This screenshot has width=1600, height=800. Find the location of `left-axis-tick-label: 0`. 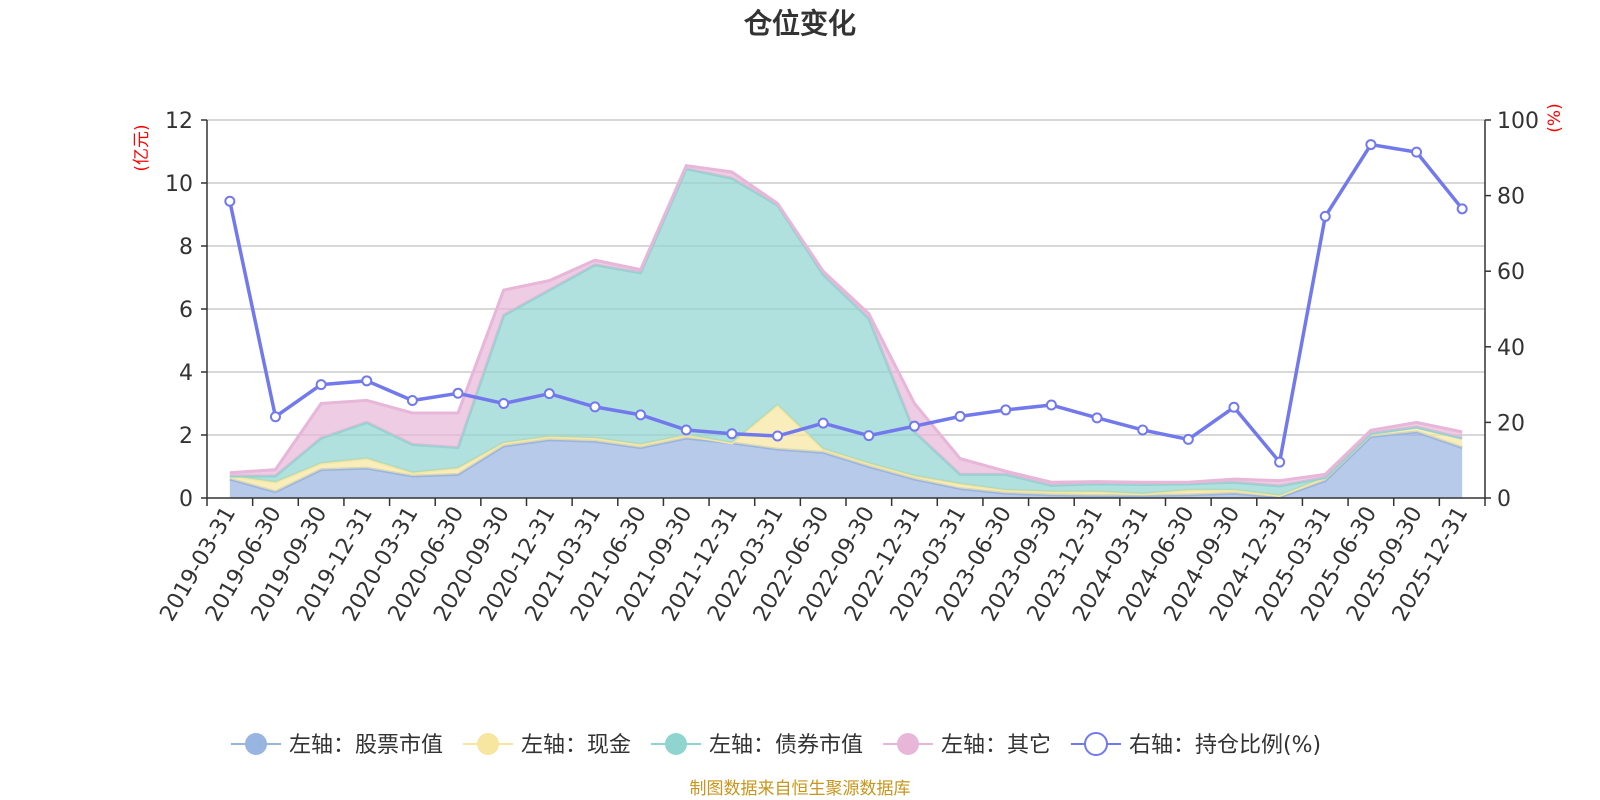

left-axis-tick-label: 0 is located at coordinates (186, 499).